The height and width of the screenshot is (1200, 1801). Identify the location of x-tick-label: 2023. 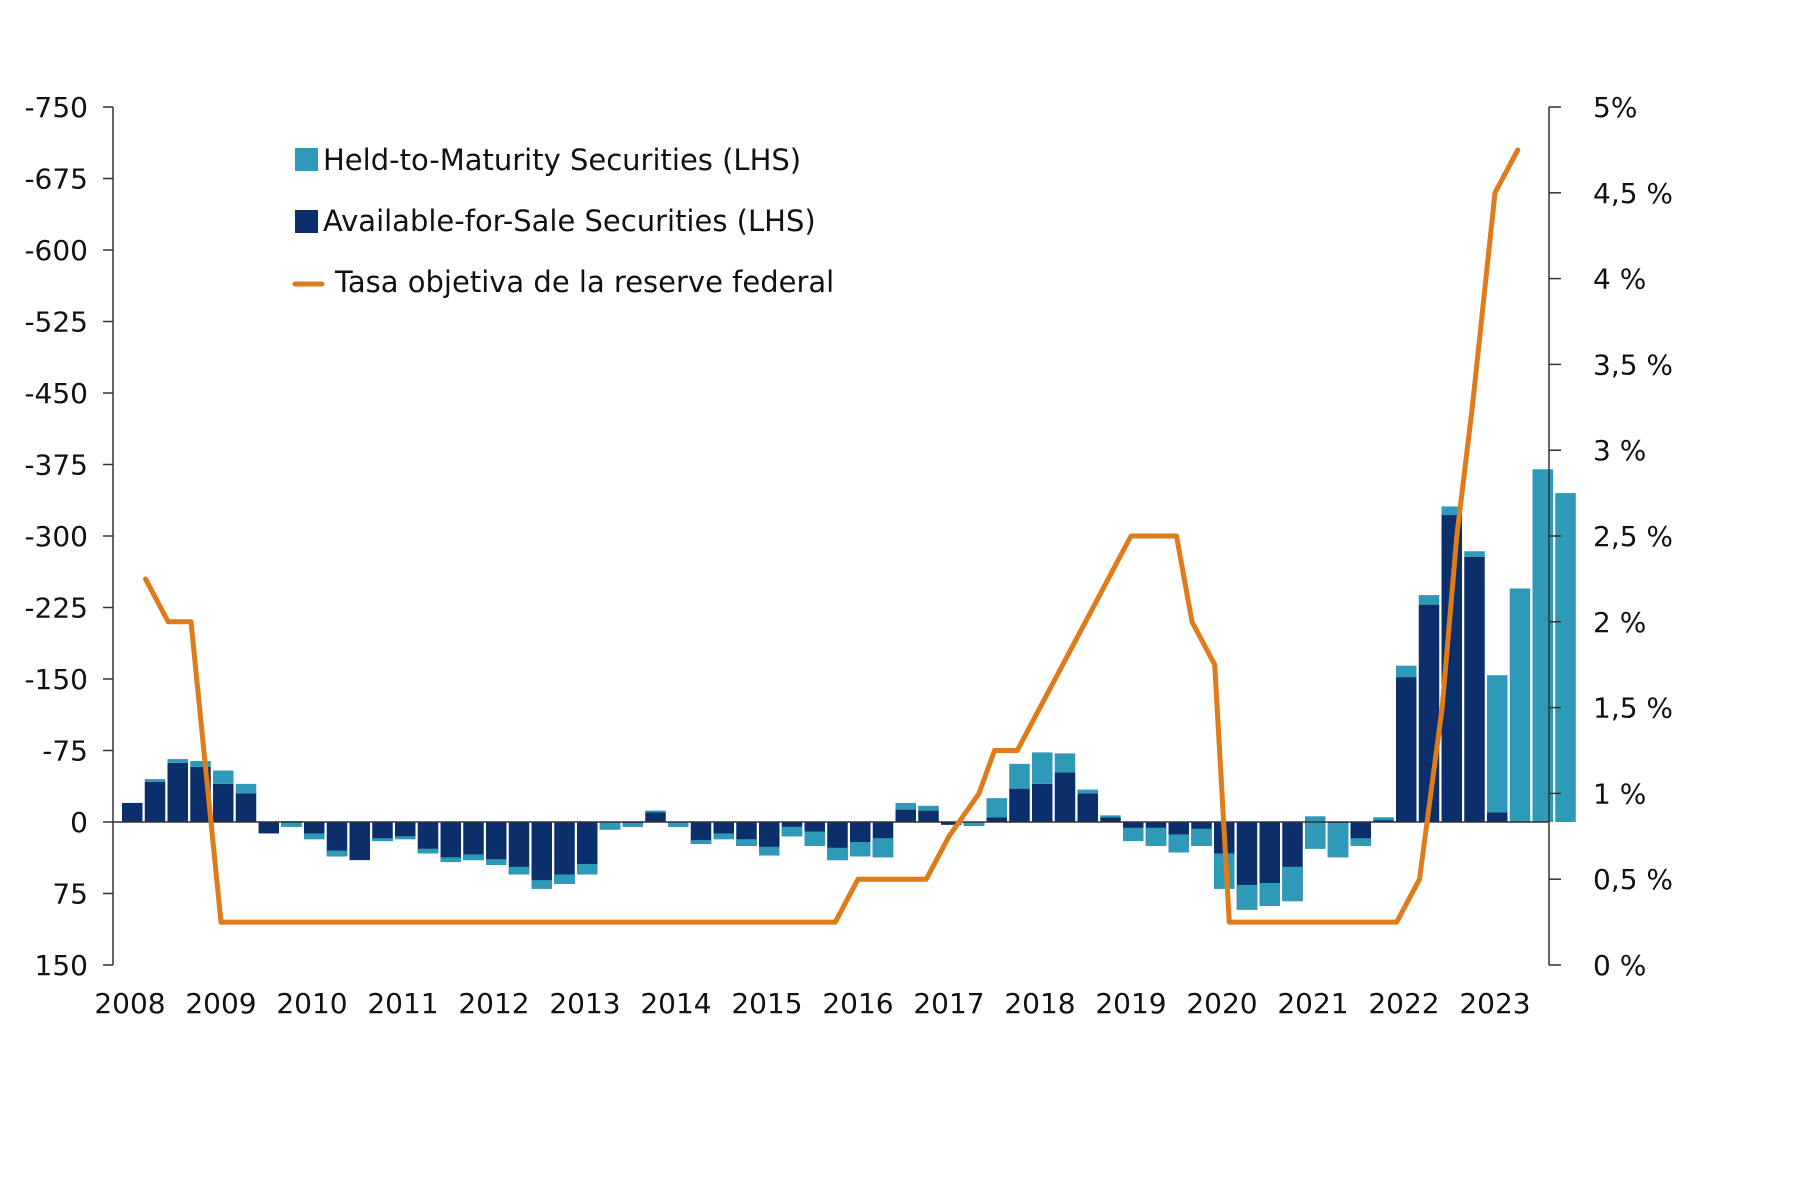
(1494, 1003).